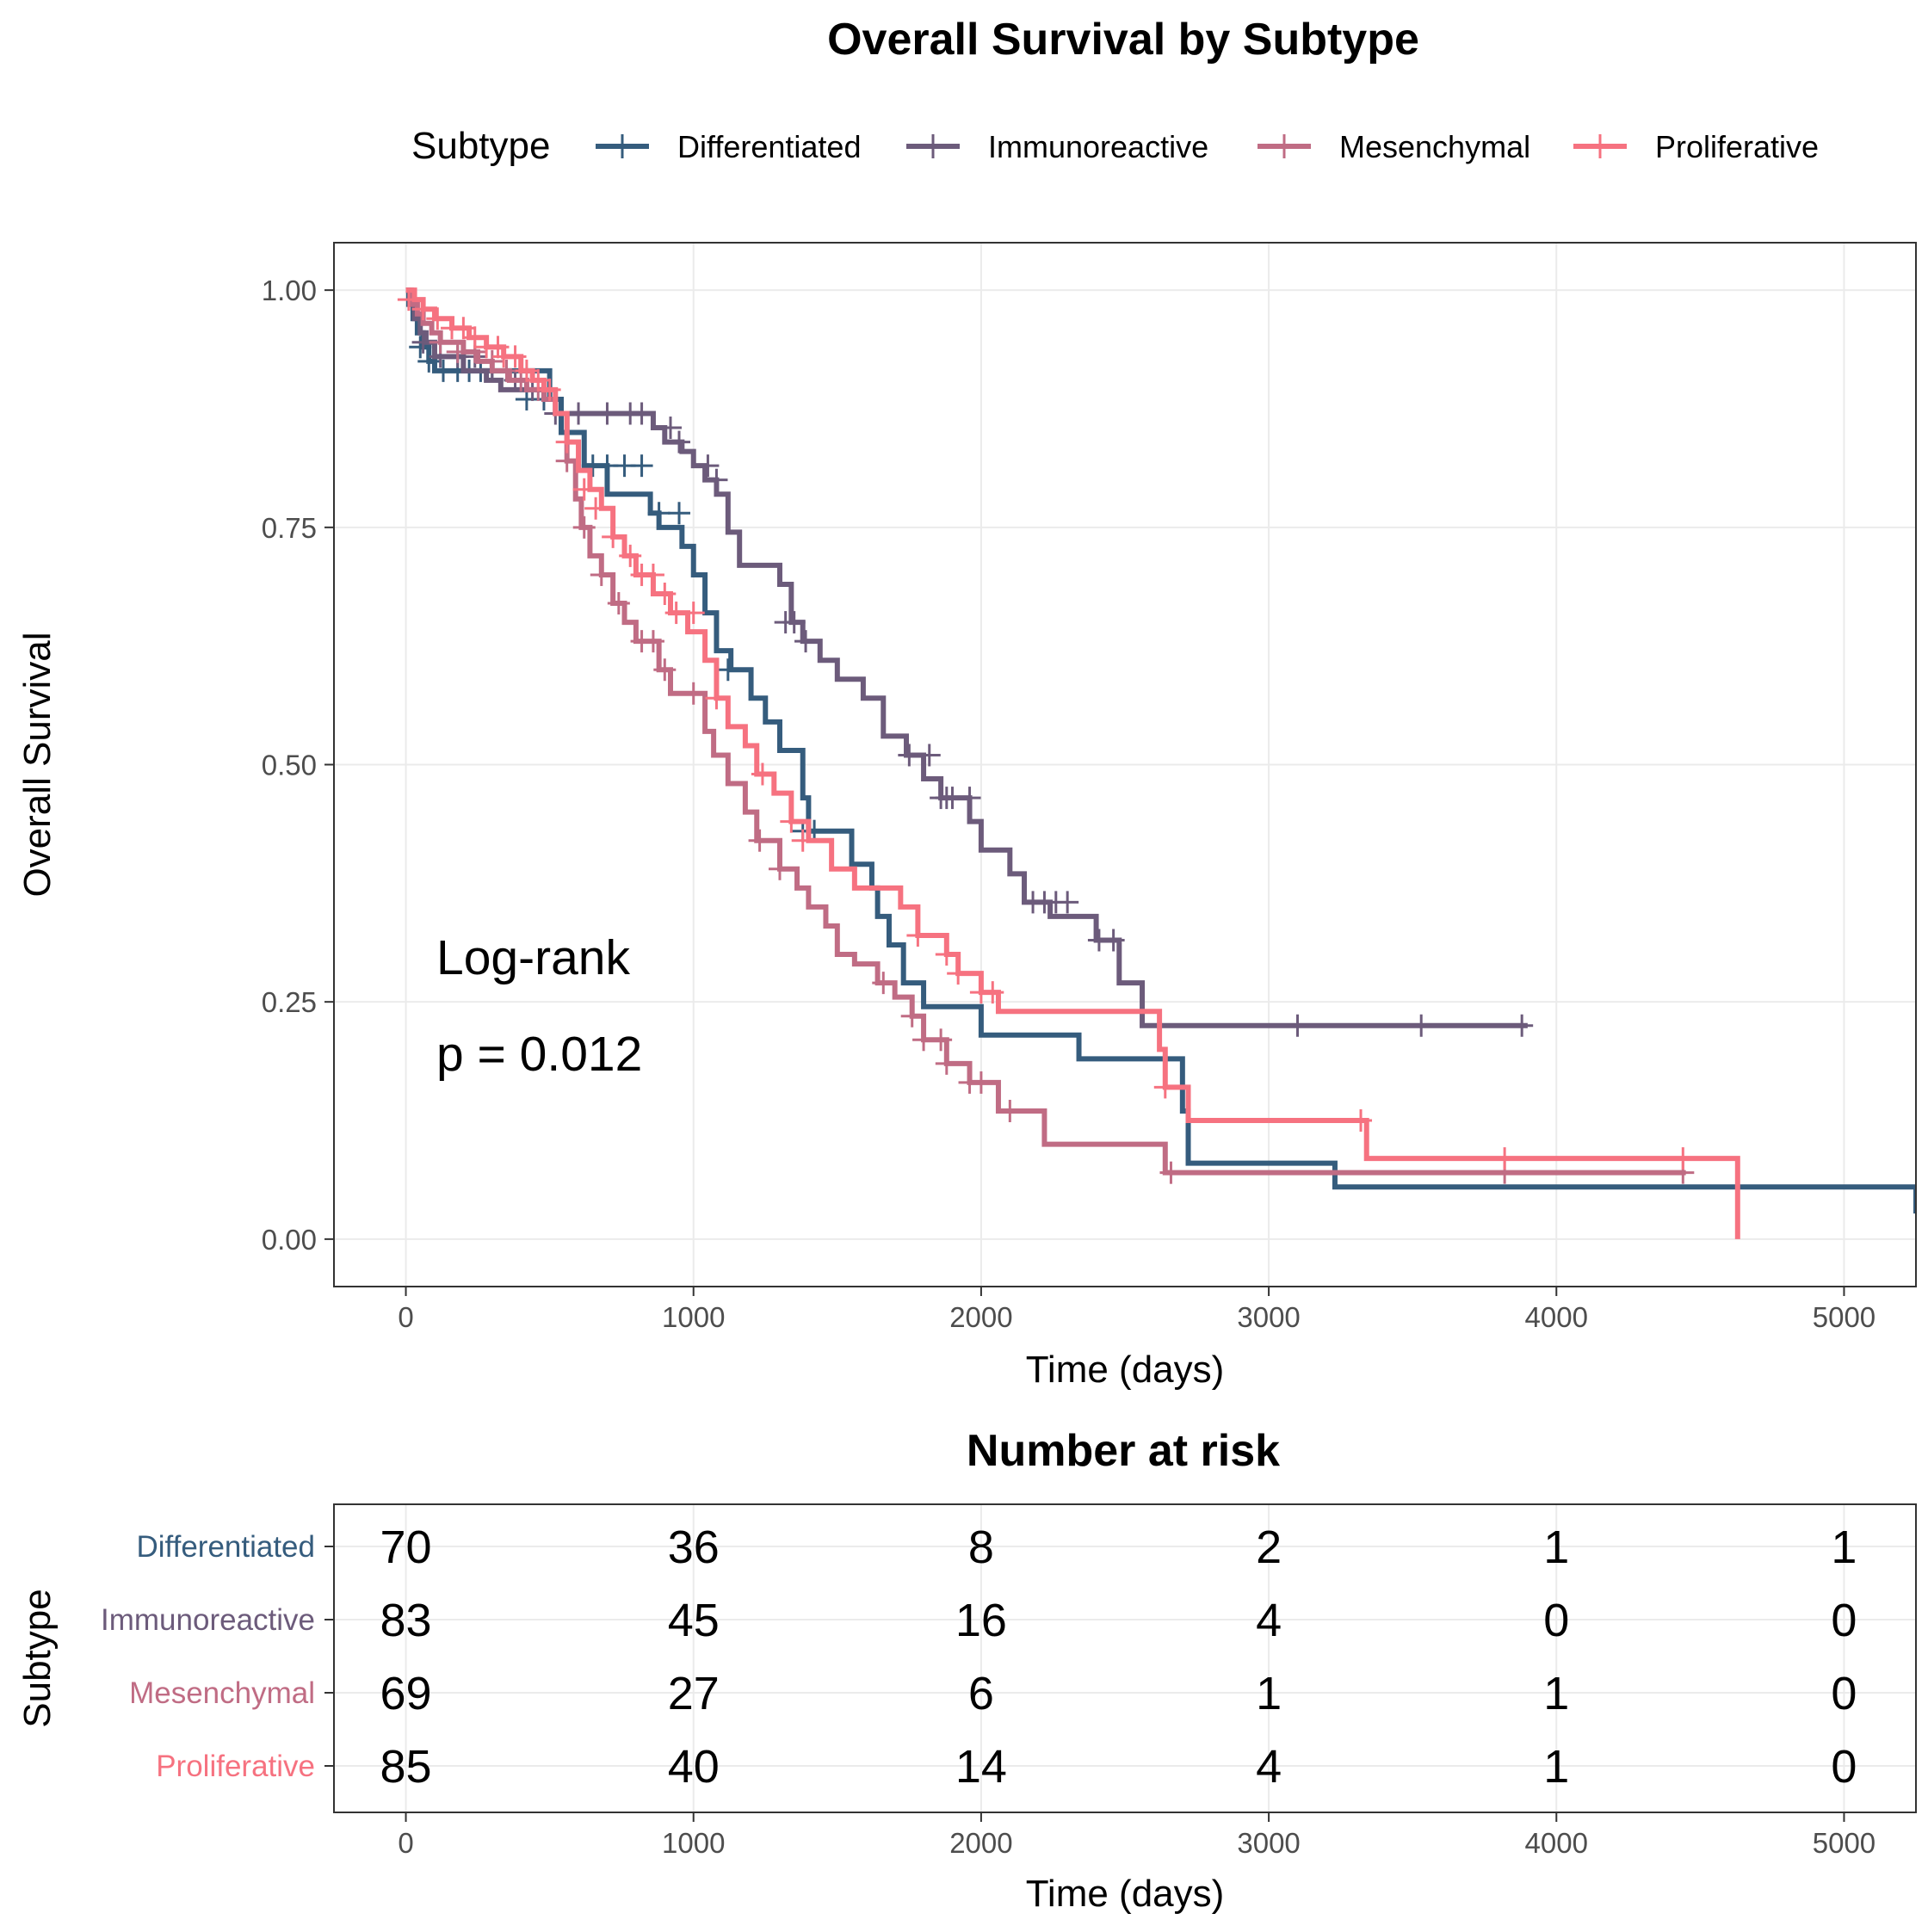 The height and width of the screenshot is (1932, 1928). Describe the element at coordinates (981, 1317) in the screenshot. I see `x-tick-label: 2000` at that location.